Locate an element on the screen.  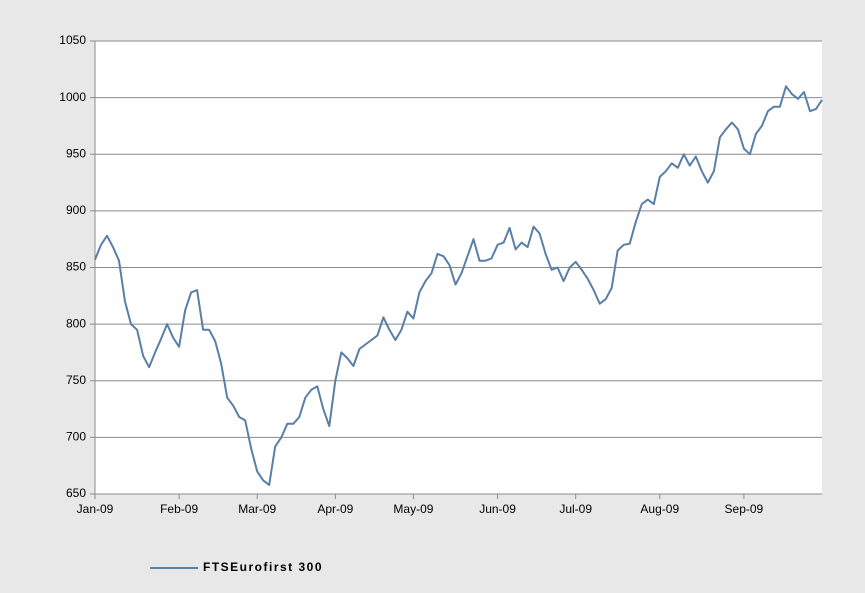
x-tick-label: Feb-09 is located at coordinates (179, 509).